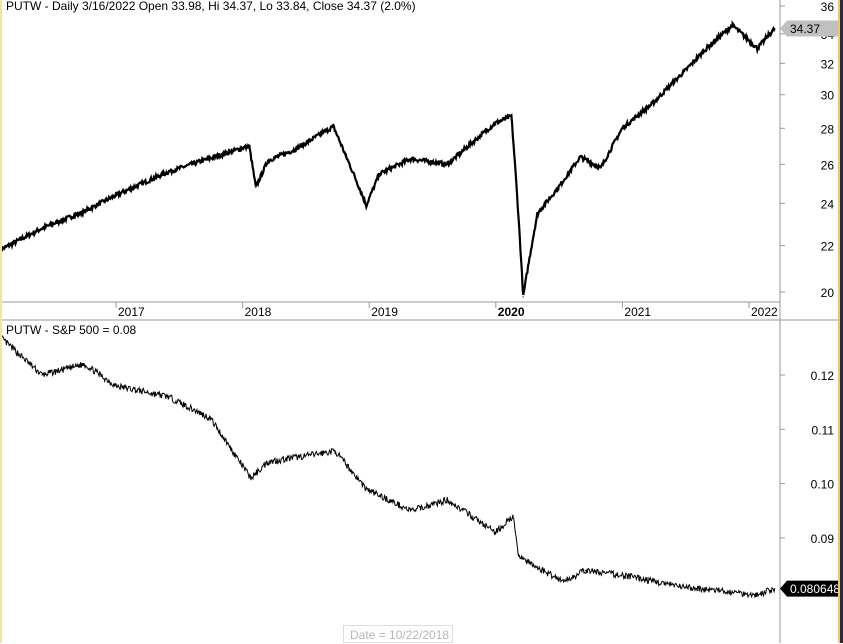  Describe the element at coordinates (828, 204) in the screenshot. I see `price-y-tick-label: 24` at that location.